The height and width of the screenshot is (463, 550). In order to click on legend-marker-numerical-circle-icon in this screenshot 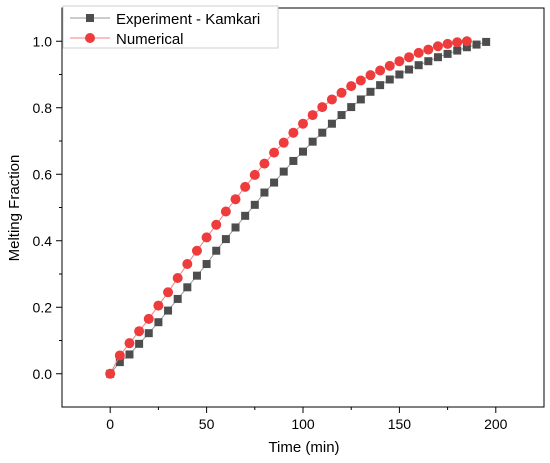, I will do `click(90, 38)`.